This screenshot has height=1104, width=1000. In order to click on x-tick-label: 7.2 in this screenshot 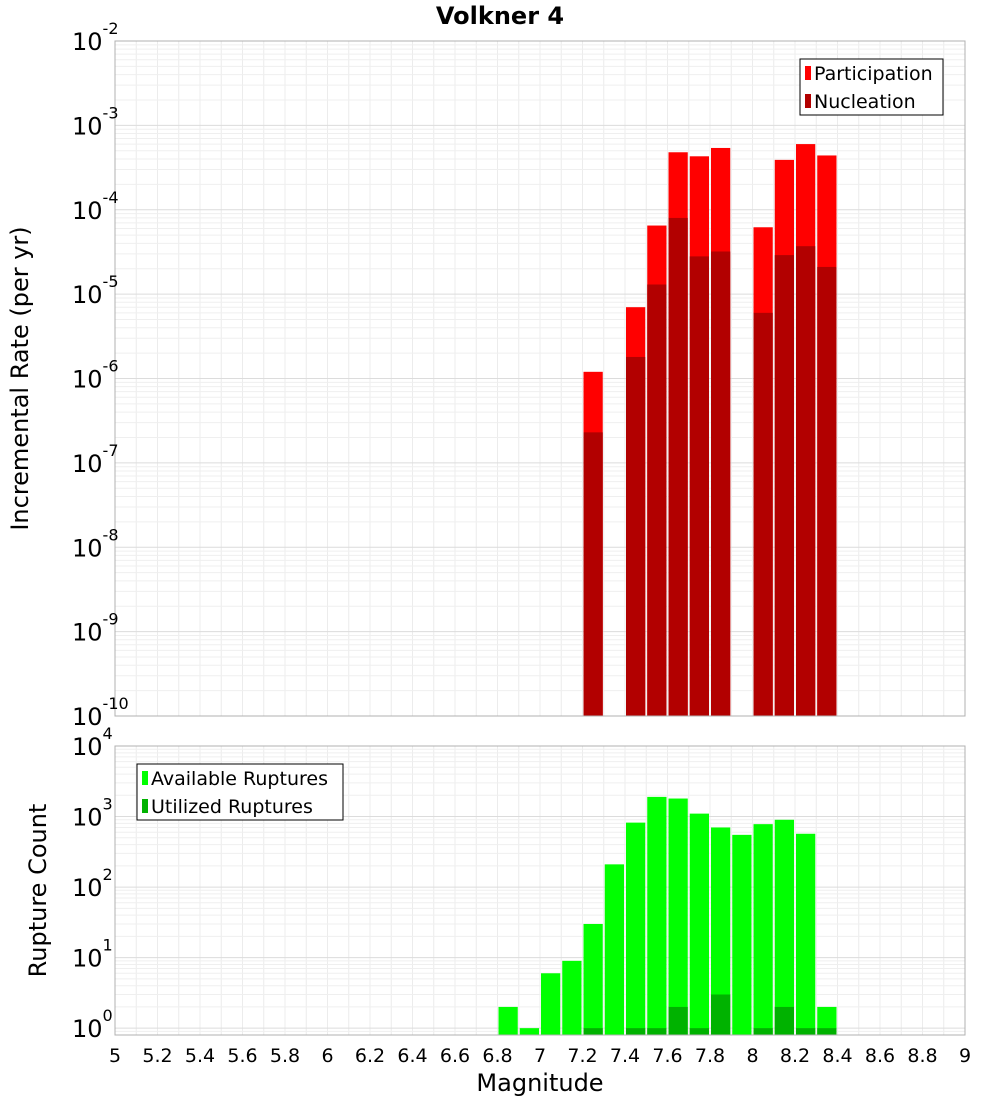, I will do `click(582, 1056)`.